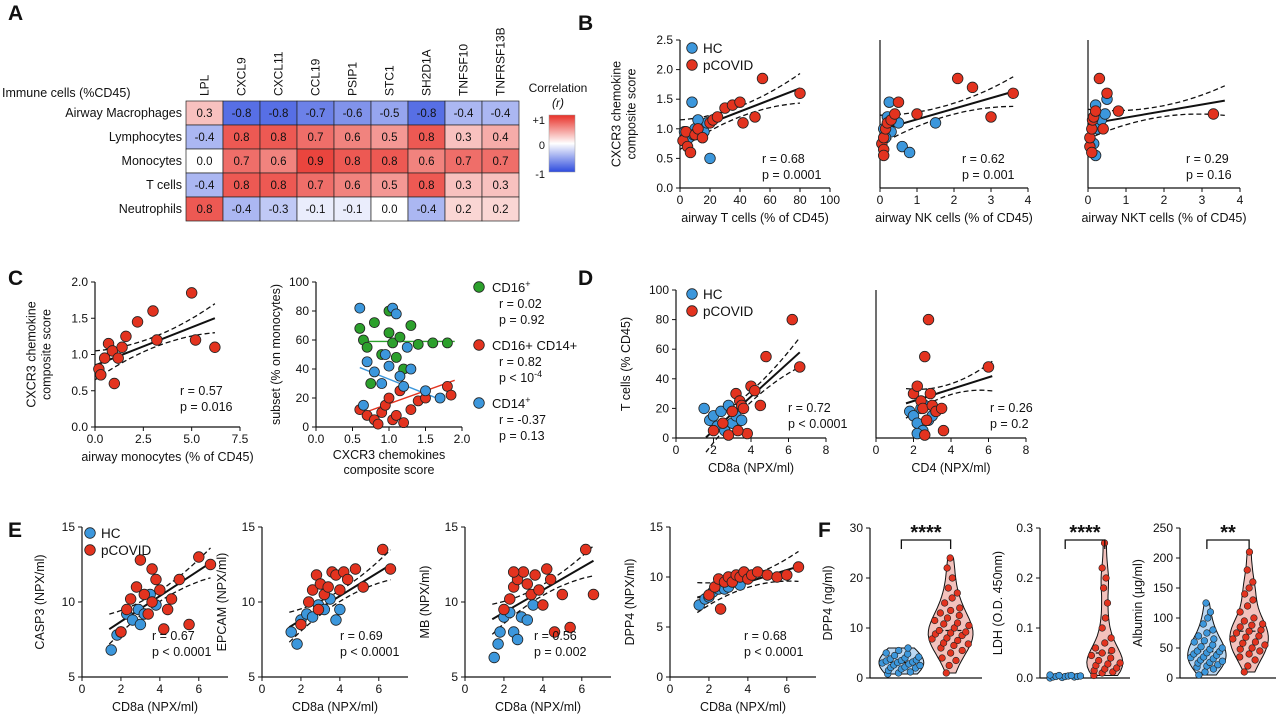  I want to click on heatmap-cell-label: 0.5, so click(390, 138).